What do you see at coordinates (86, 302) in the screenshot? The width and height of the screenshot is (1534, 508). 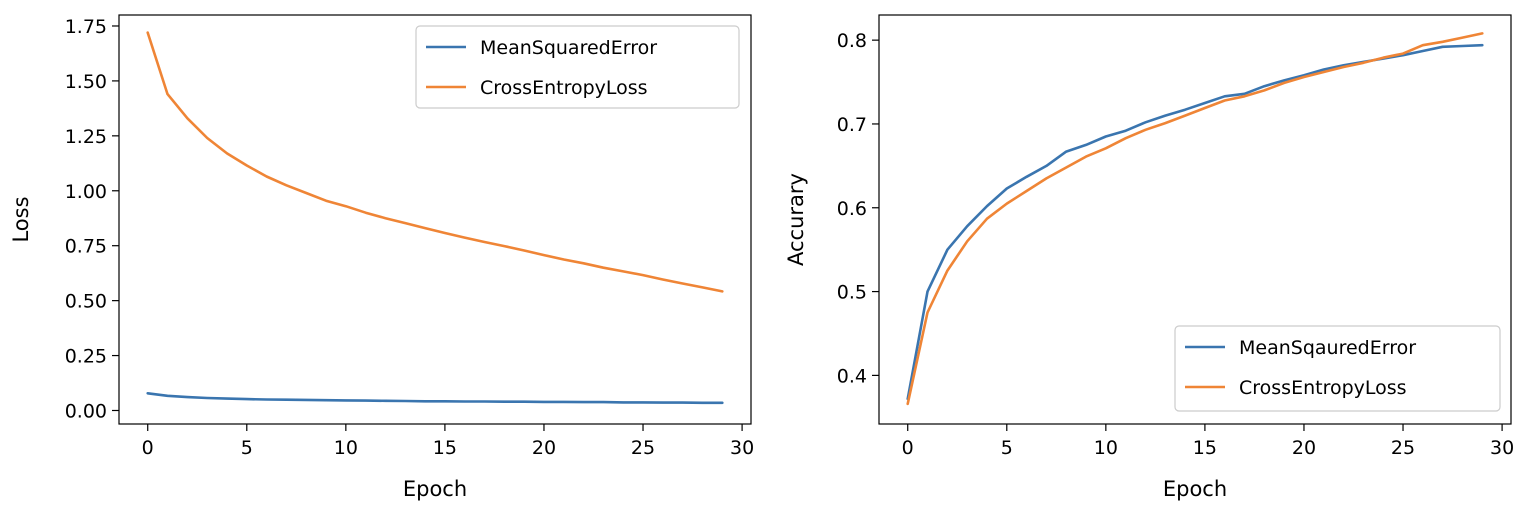 I see `y-tick-label: 0.50` at bounding box center [86, 302].